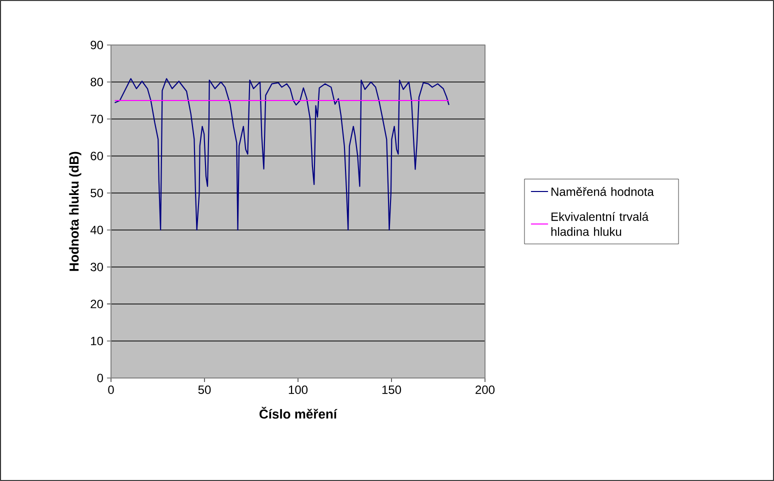 The width and height of the screenshot is (774, 481). Describe the element at coordinates (75, 211) in the screenshot. I see `y-axis-title: Hodnota hluku (dB)` at that location.